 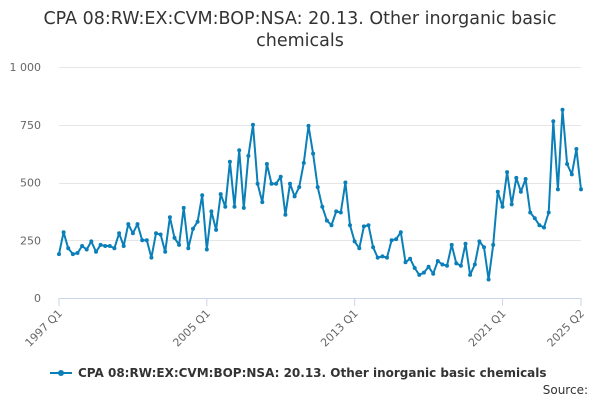 What do you see at coordinates (565, 390) in the screenshot?
I see `source-label: Source:` at bounding box center [565, 390].